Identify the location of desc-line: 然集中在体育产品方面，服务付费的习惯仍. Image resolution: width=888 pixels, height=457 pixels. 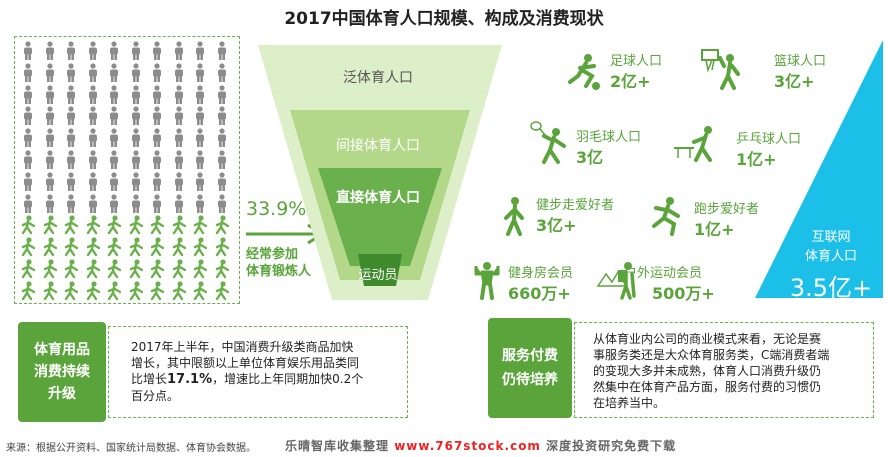
(707, 387).